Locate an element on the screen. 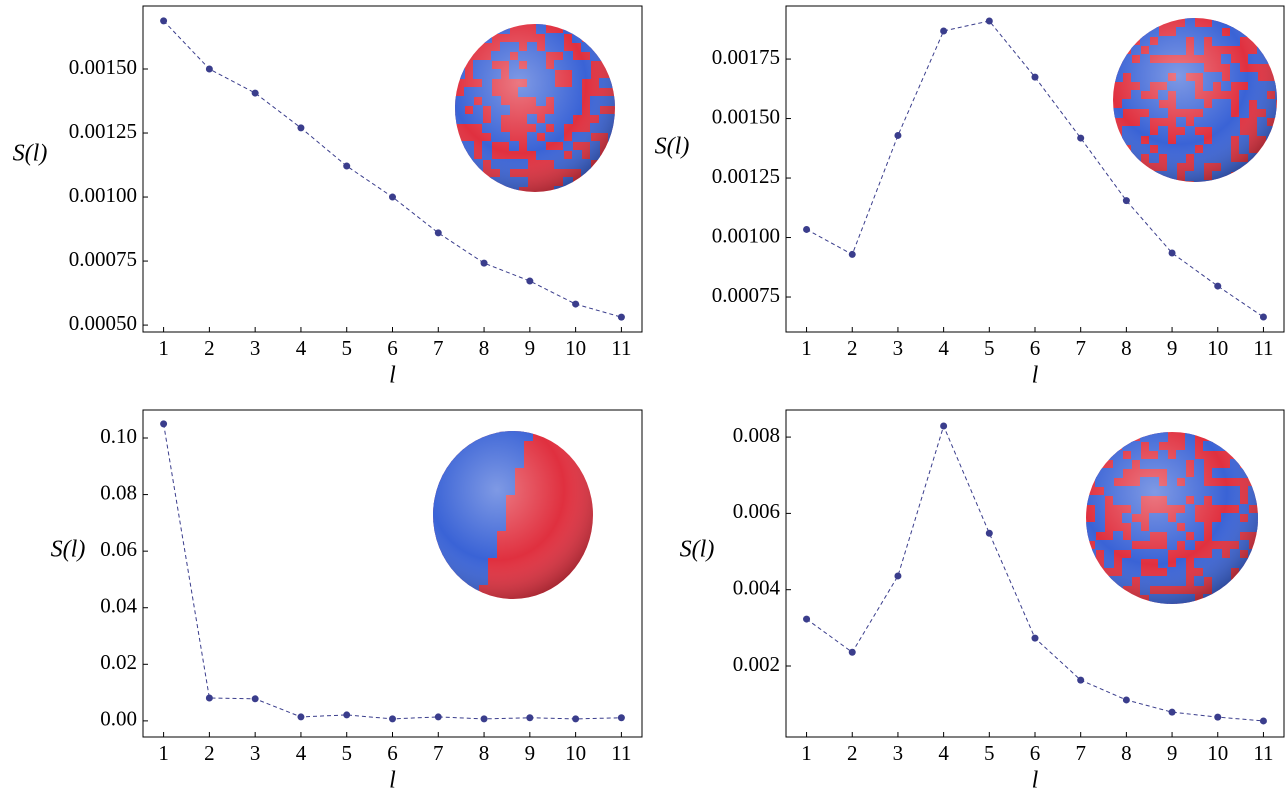 This screenshot has height=794, width=1288. x-tick-label: 9 is located at coordinates (1172, 348).